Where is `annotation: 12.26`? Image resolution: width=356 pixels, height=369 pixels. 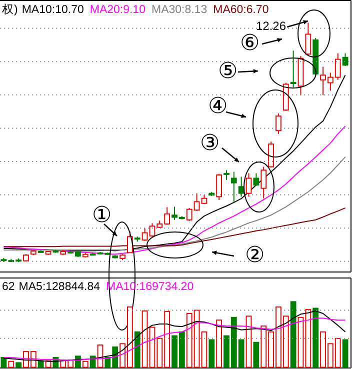 annotation: 12.26 is located at coordinates (271, 26).